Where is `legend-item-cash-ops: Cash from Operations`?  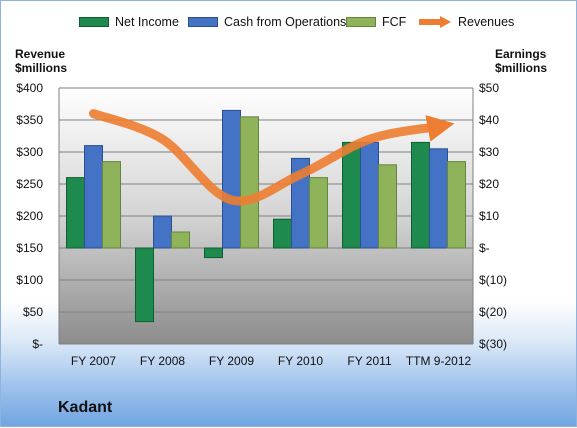 legend-item-cash-ops: Cash from Operations is located at coordinates (267, 22).